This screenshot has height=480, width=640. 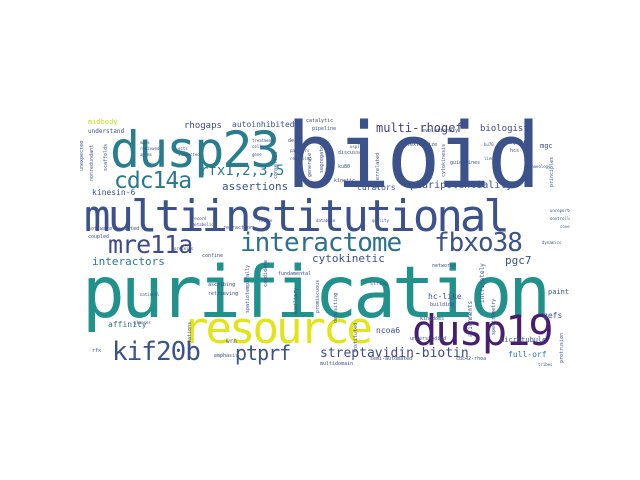 What do you see at coordinates (418, 145) in the screenshot?
I see `word-contextualize: contextualize` at bounding box center [418, 145].